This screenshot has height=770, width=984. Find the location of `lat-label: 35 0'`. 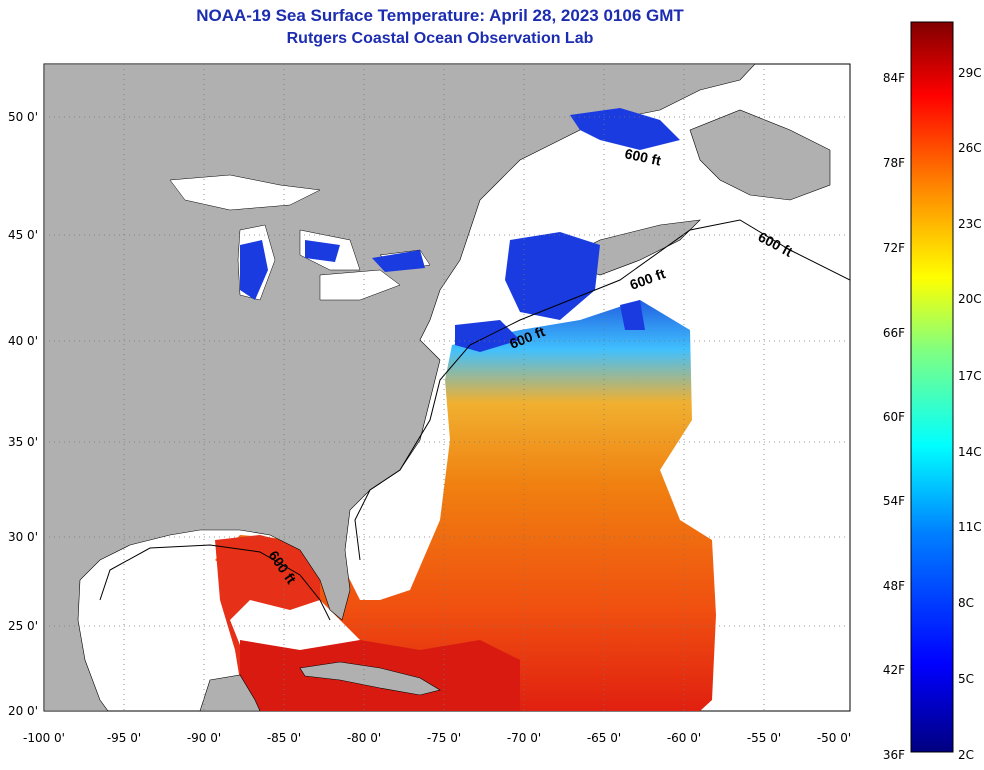

lat-label: 35 0' is located at coordinates (23, 442).